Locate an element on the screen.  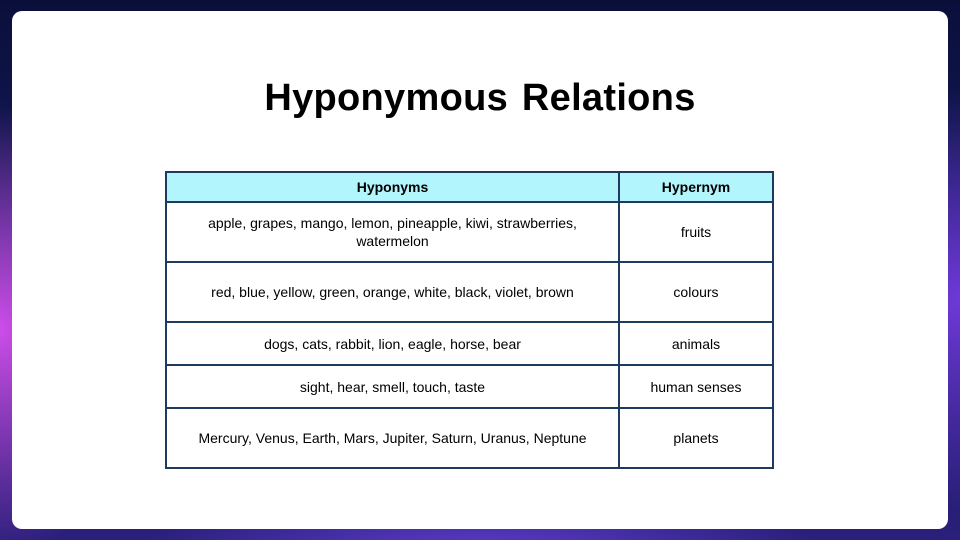
table-header-row: Hyponyms Hypernym is located at coordinates (469, 187).